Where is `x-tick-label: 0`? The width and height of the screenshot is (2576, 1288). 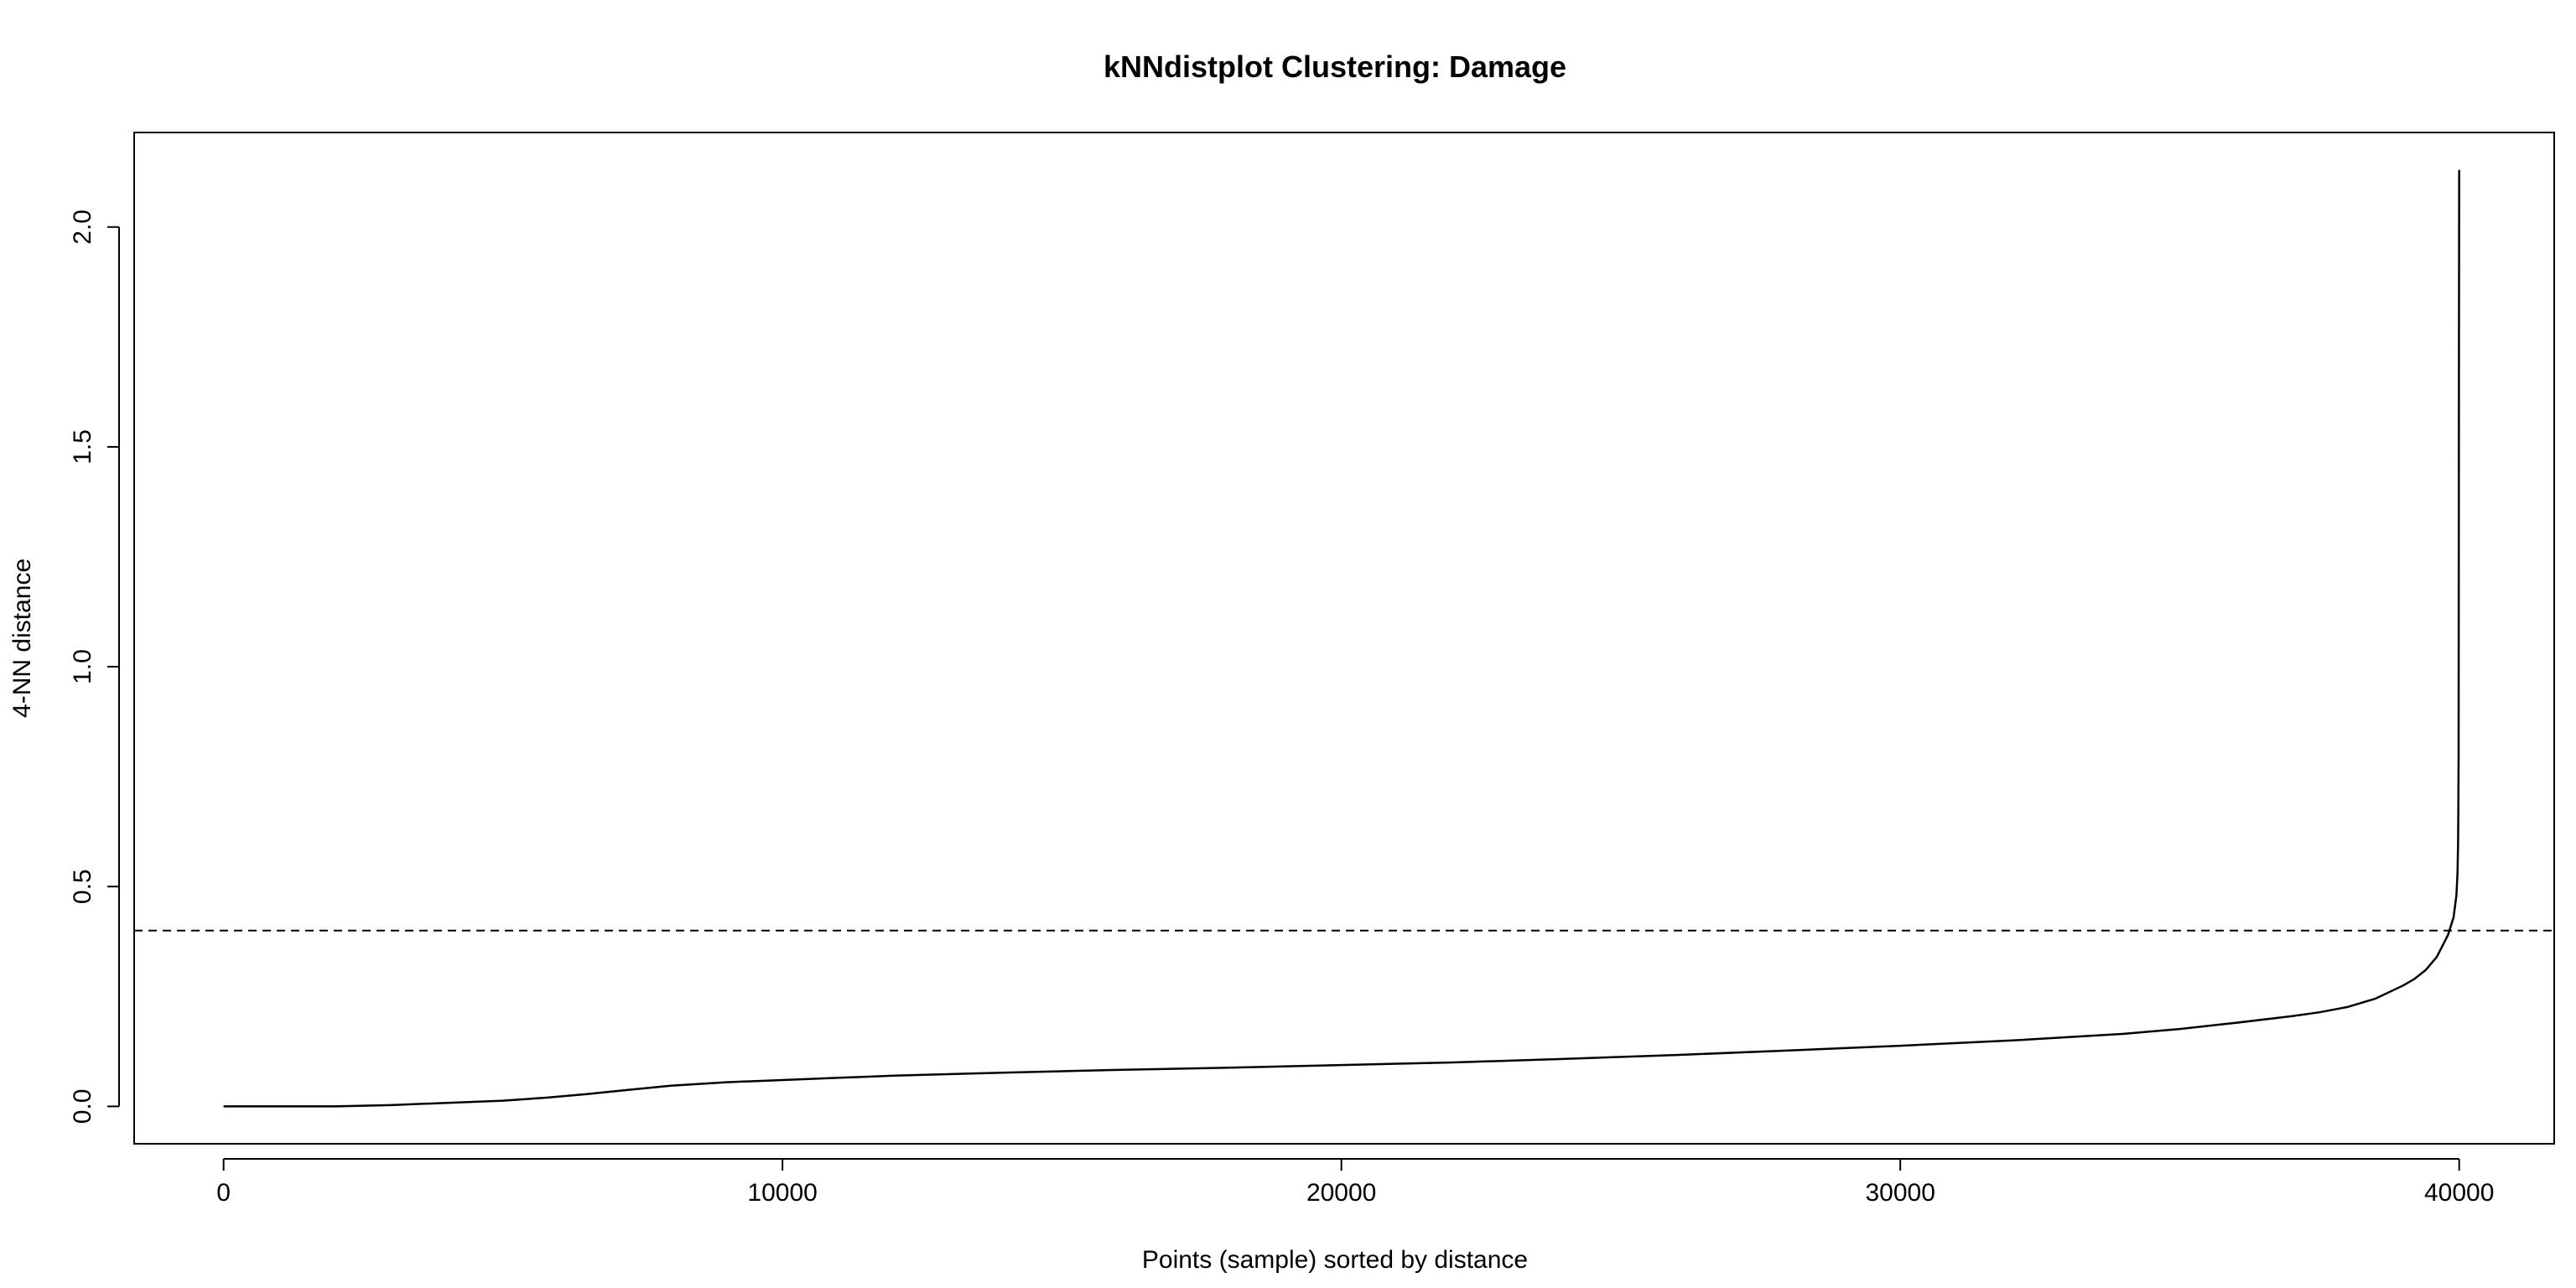
x-tick-label: 0 is located at coordinates (223, 1193).